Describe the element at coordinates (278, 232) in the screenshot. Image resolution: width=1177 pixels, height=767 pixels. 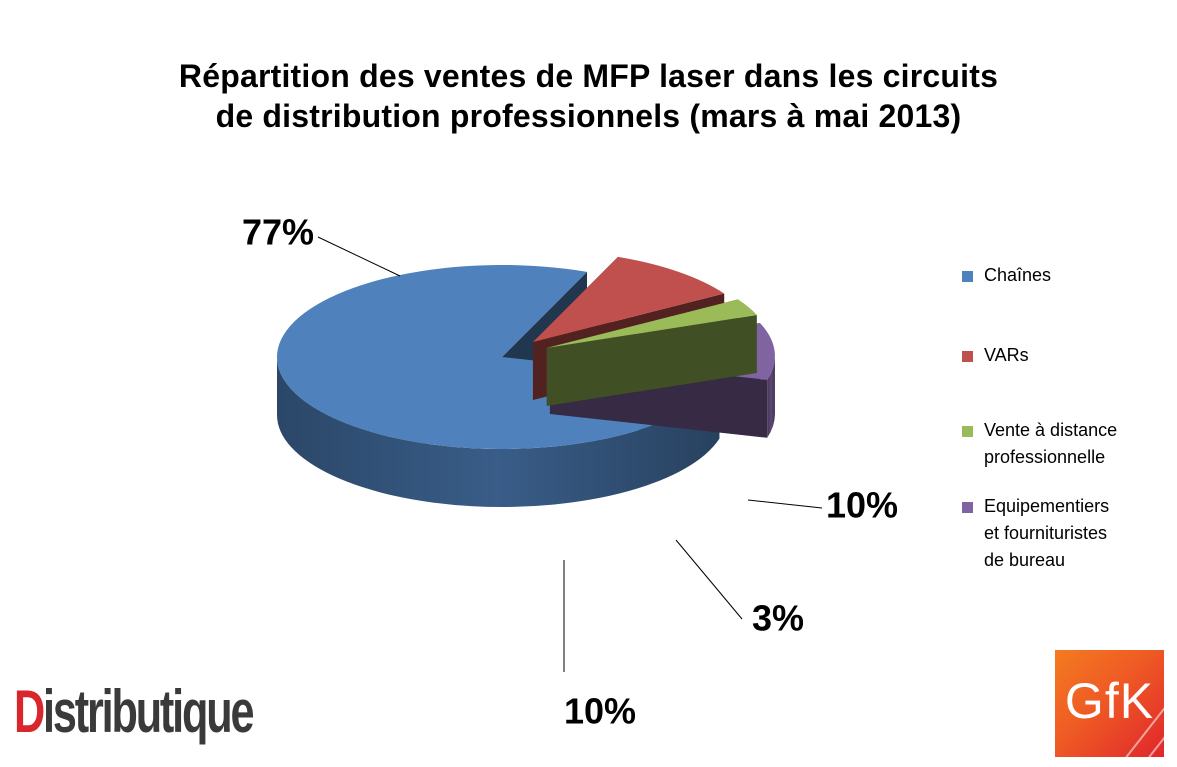
I see `data-label: 77%` at that location.